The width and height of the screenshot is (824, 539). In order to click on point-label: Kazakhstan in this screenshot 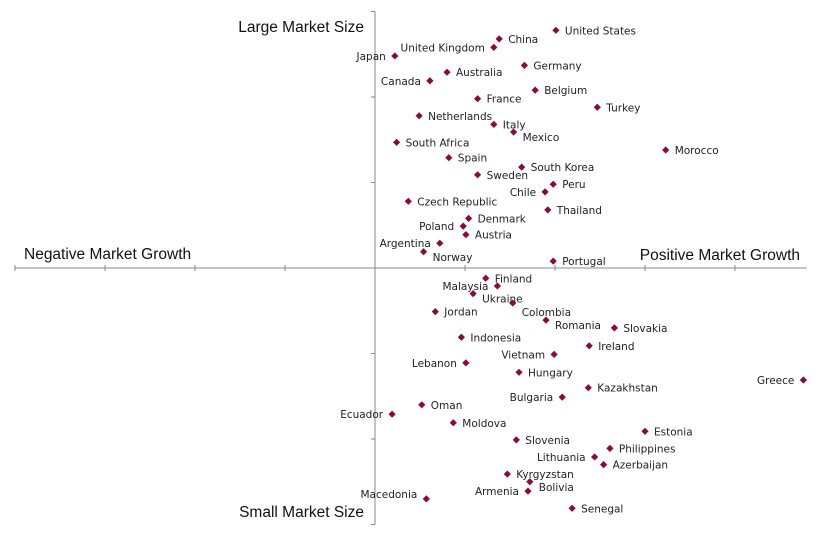, I will do `click(627, 389)`.